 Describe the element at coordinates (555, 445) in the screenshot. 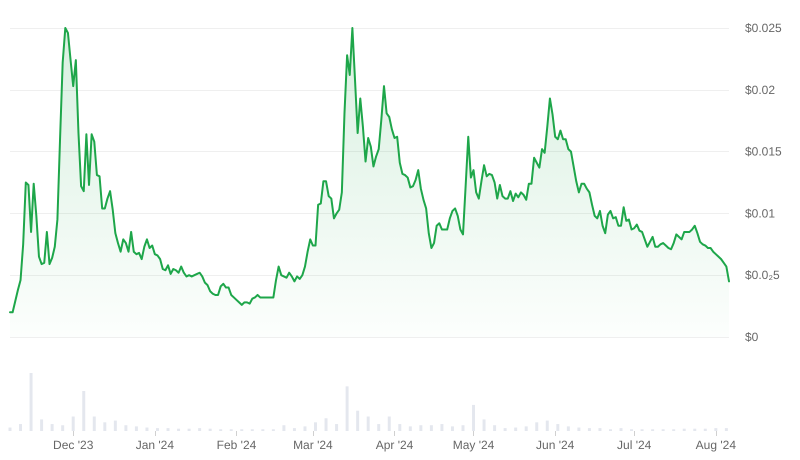

I see `x-tick-label: Jun '24` at that location.